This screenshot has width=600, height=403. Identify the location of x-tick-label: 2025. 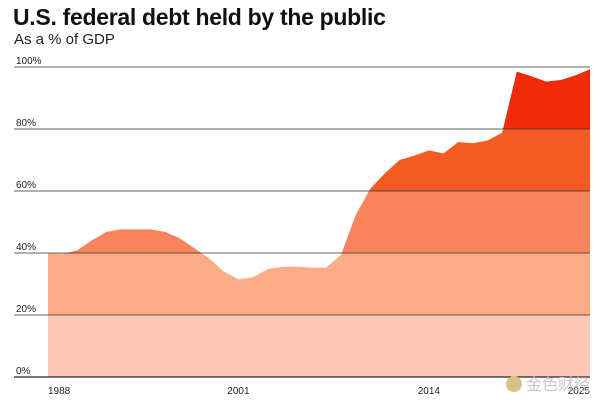
(579, 391).